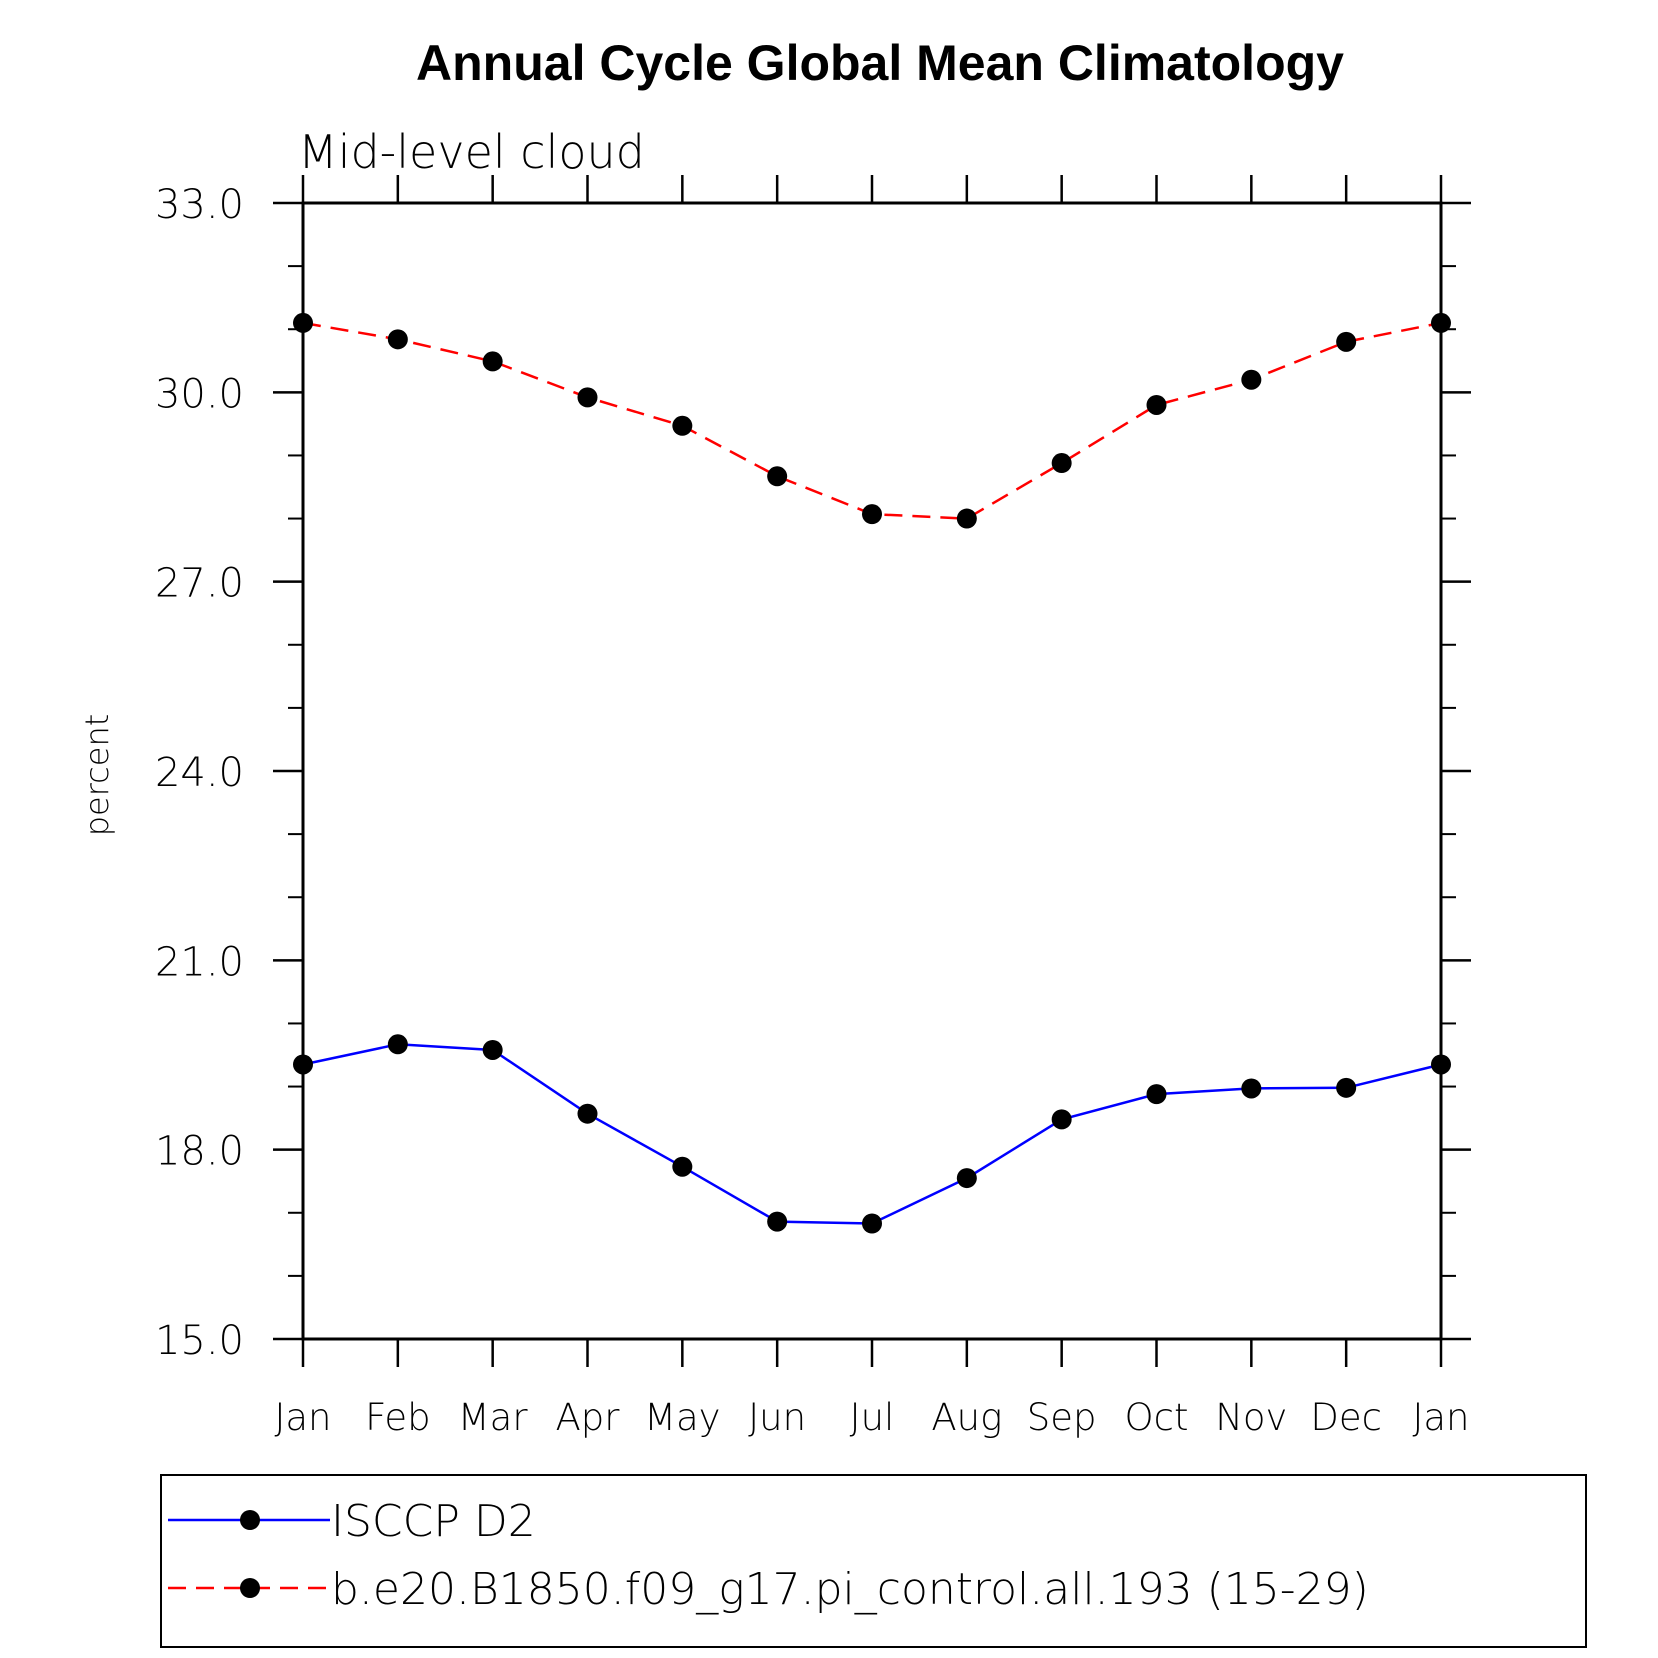 The height and width of the screenshot is (1658, 1658). I want to click on y-axis-label: percent, so click(97, 775).